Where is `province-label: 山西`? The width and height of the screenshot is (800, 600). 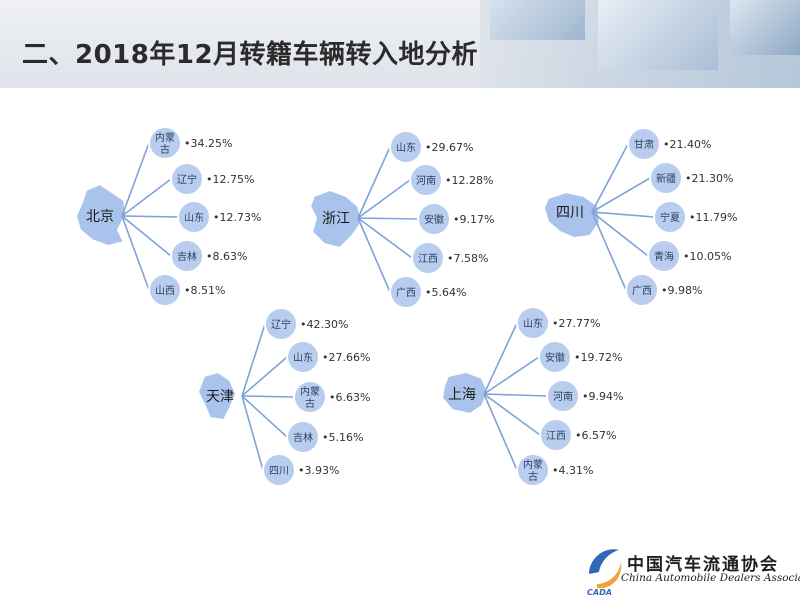
province-label: 山西 is located at coordinates (165, 291).